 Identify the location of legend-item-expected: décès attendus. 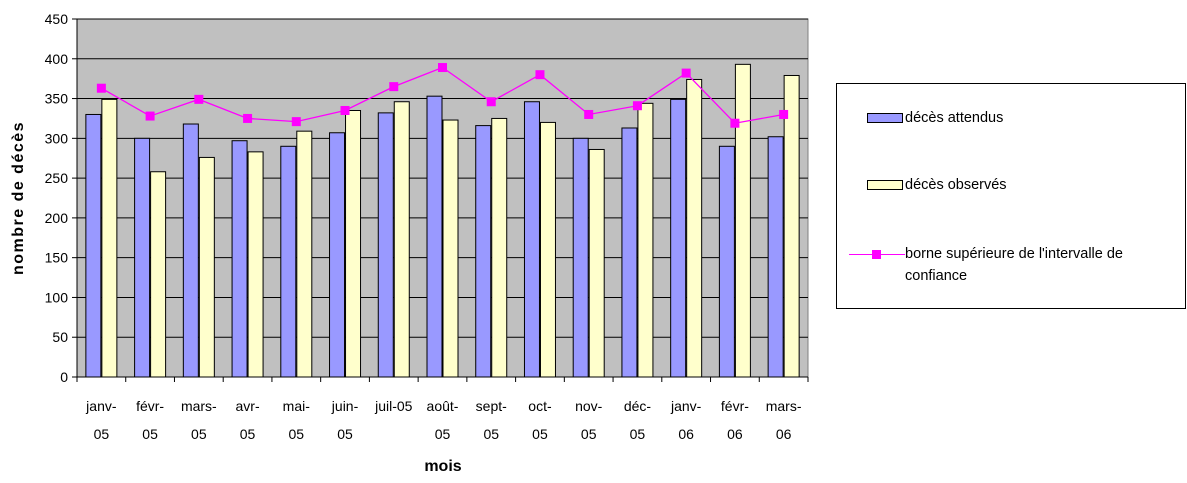
(926, 119).